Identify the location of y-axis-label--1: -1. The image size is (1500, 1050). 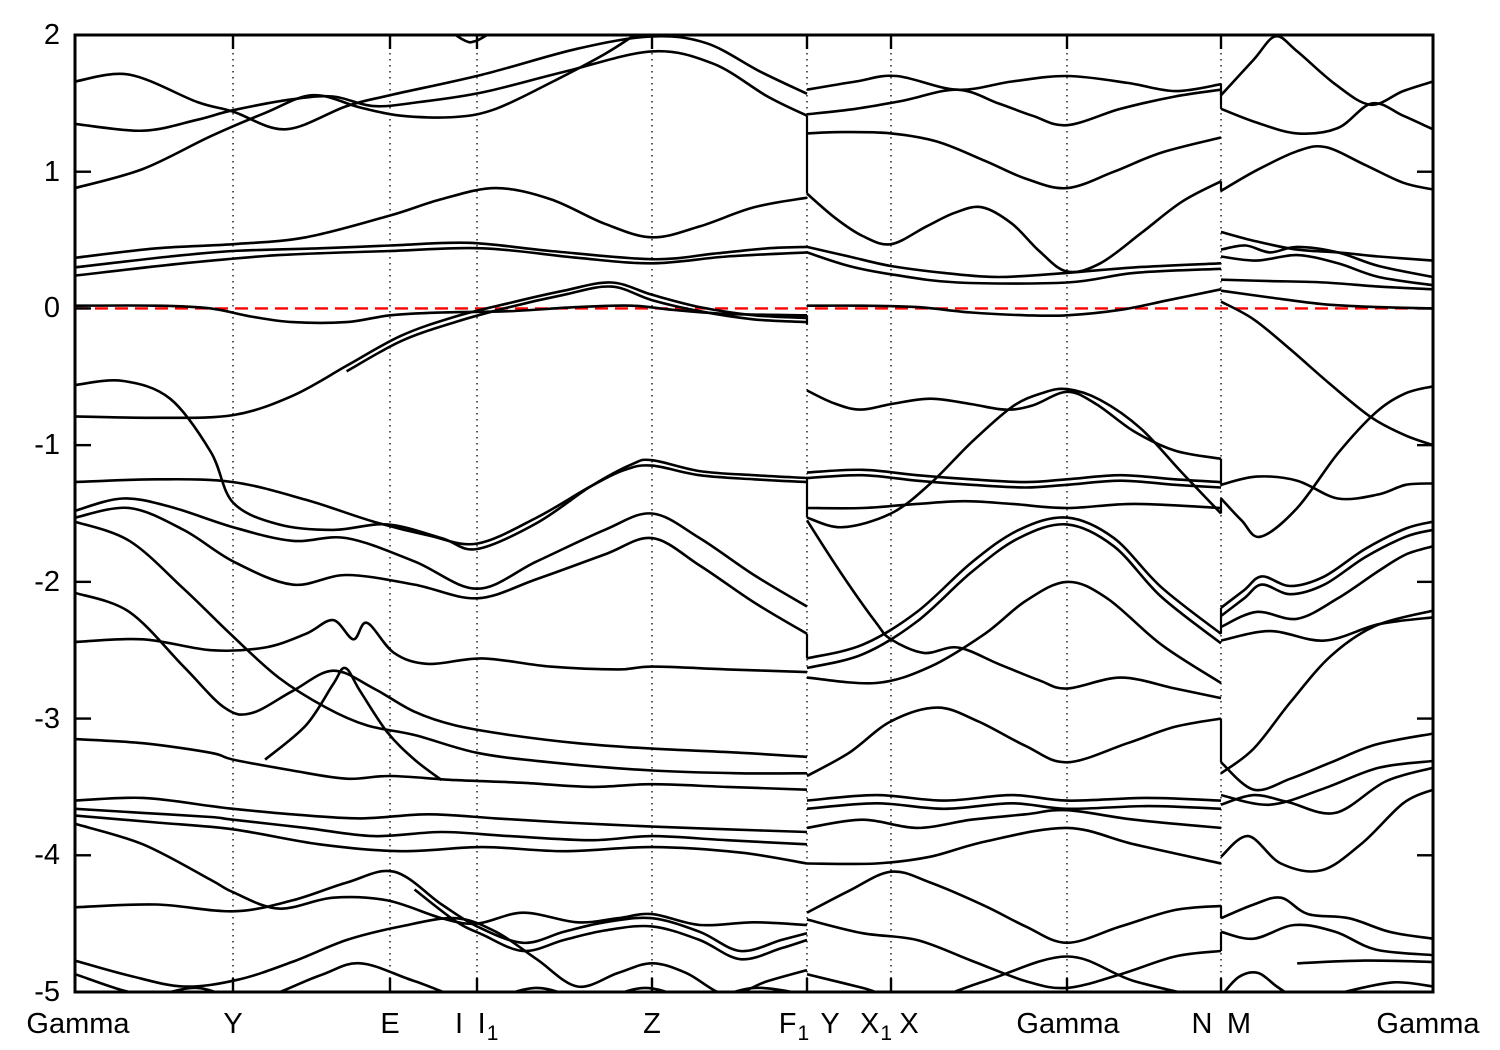
(47, 445).